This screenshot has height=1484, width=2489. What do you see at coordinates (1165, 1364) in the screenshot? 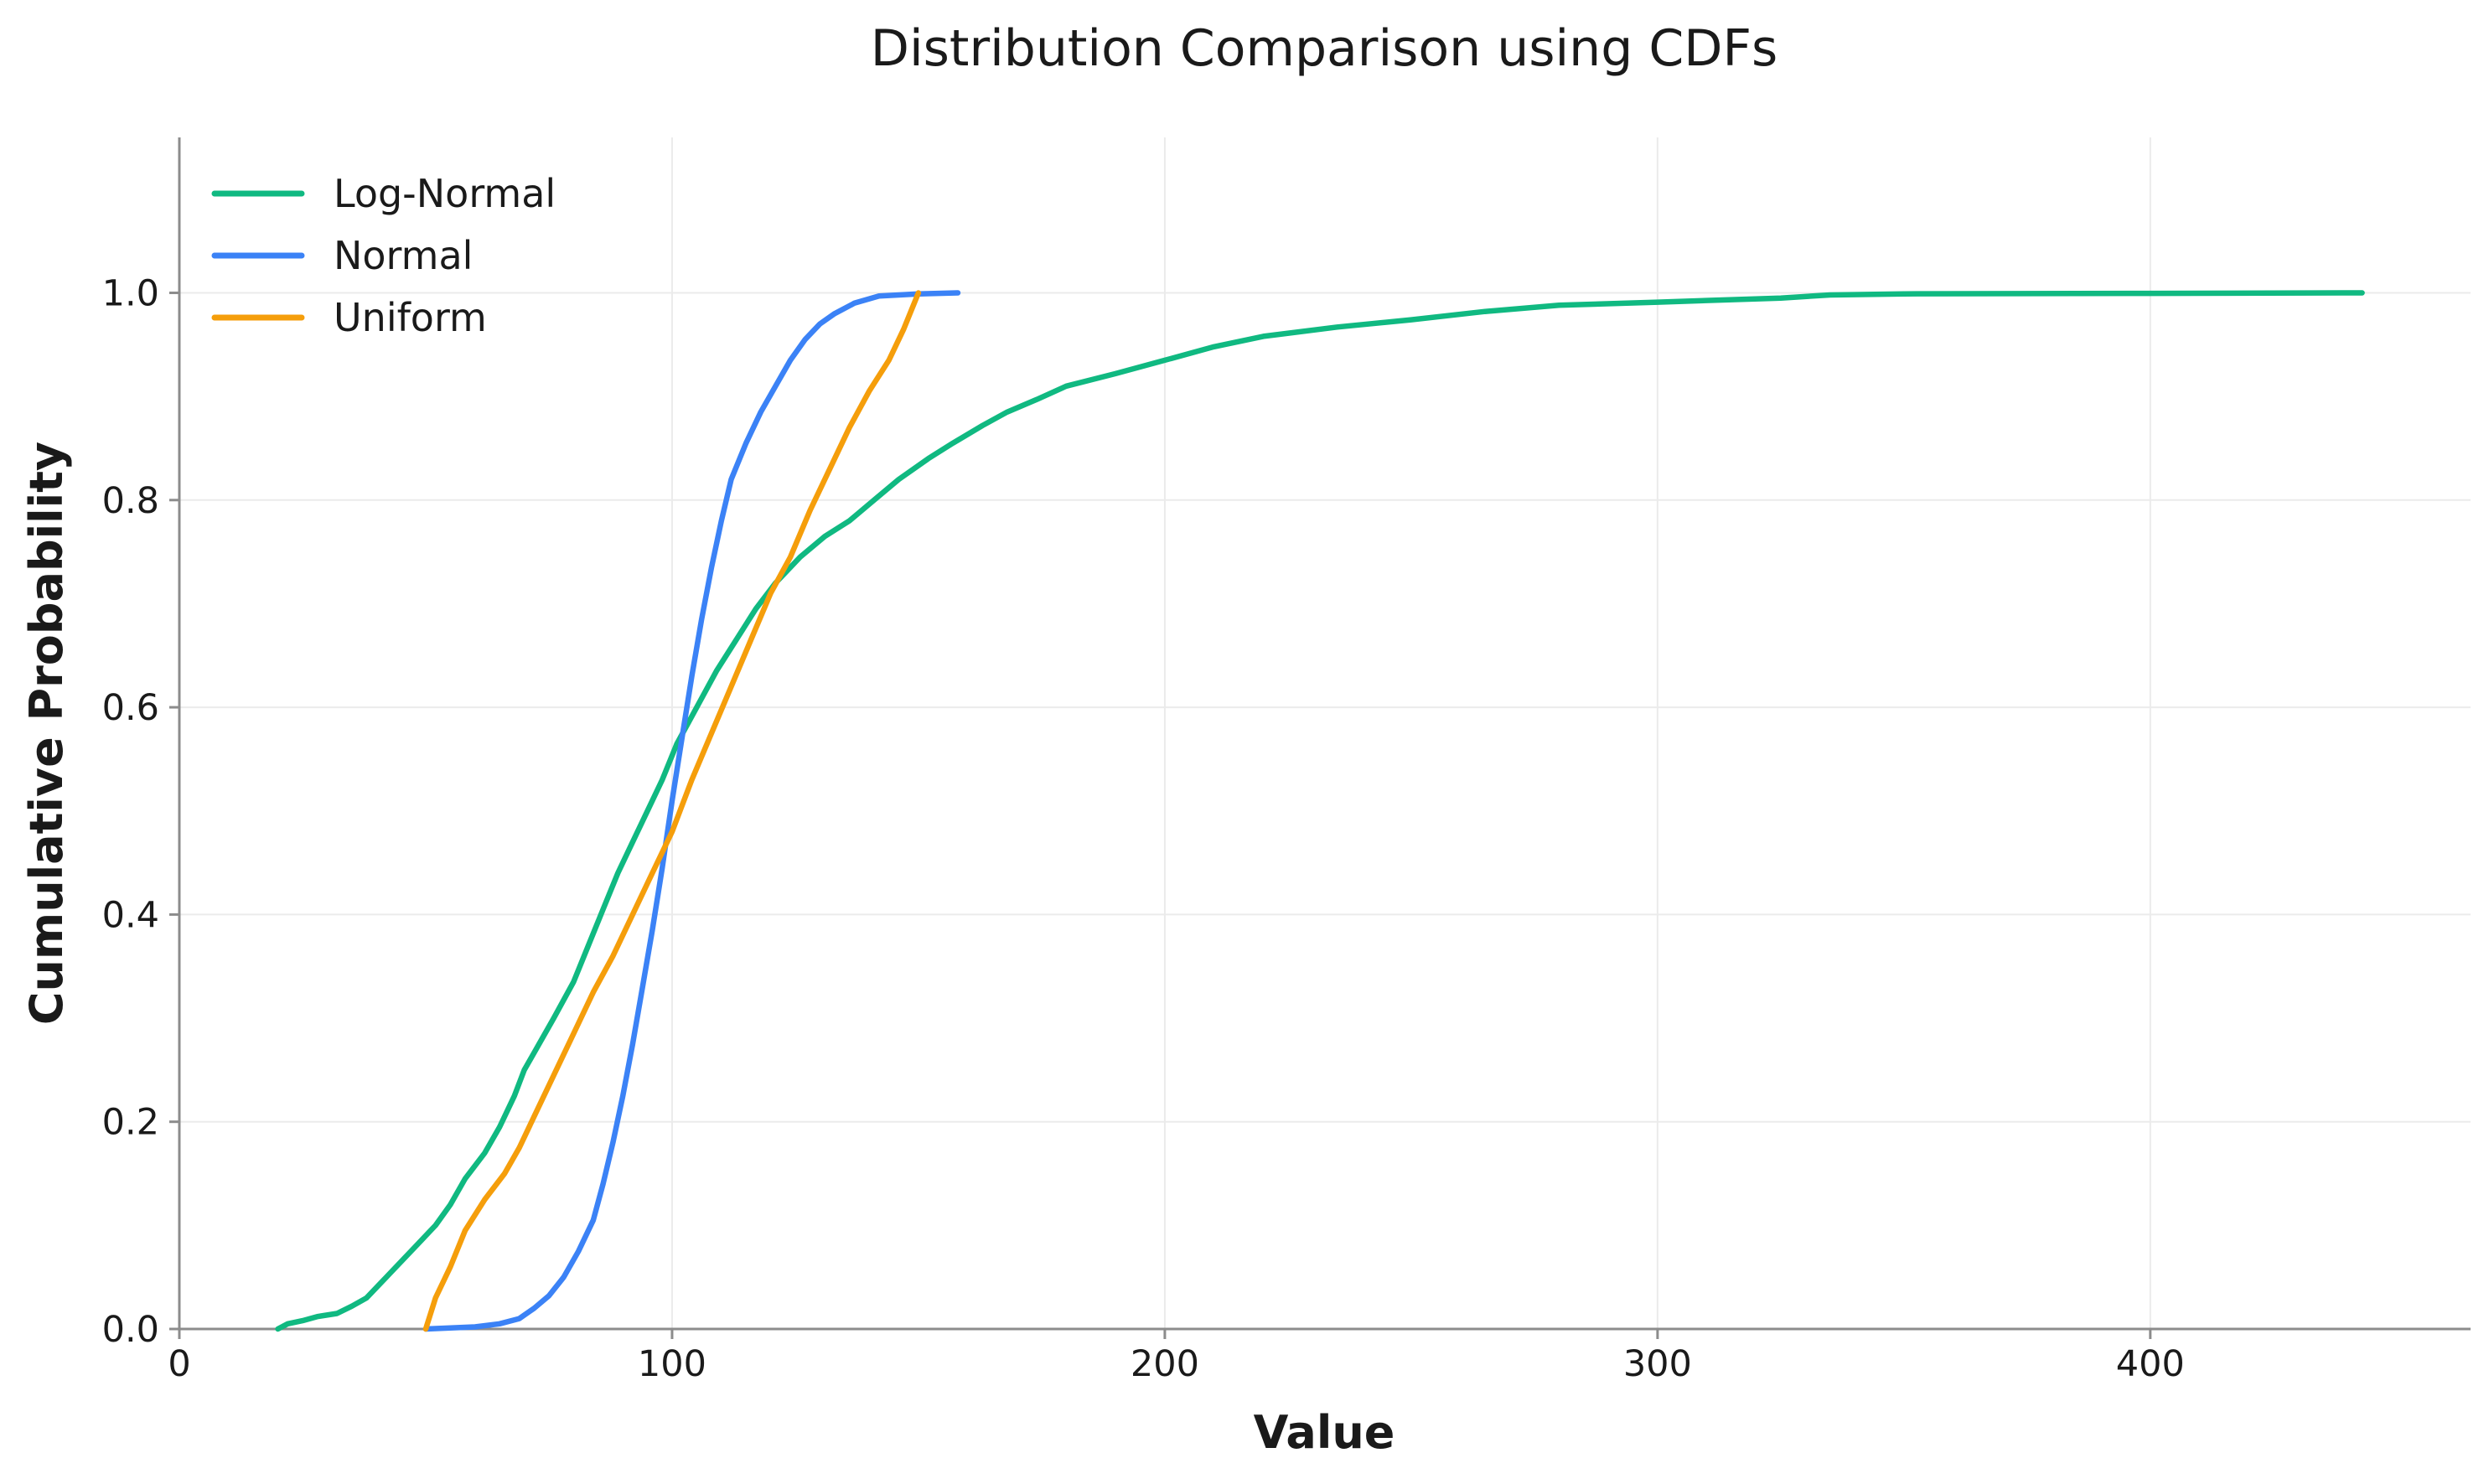
I see `x-tick-label: 200` at bounding box center [1165, 1364].